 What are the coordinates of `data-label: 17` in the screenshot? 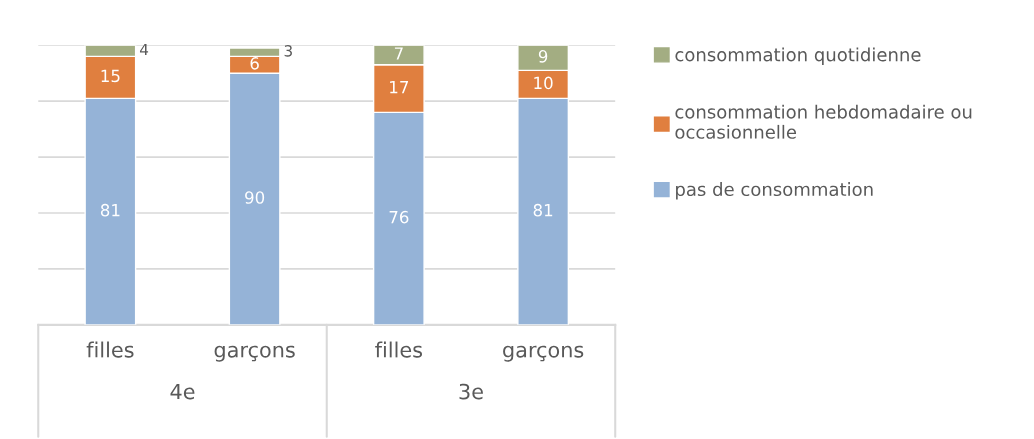 It's located at (399, 87).